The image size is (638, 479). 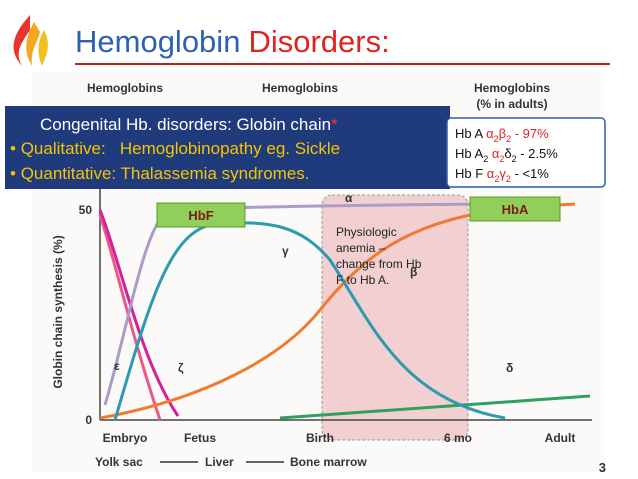 I want to click on bullet-text: Qualitative: Hemoglobinopathy eg. Sickle, so click(x=180, y=148).